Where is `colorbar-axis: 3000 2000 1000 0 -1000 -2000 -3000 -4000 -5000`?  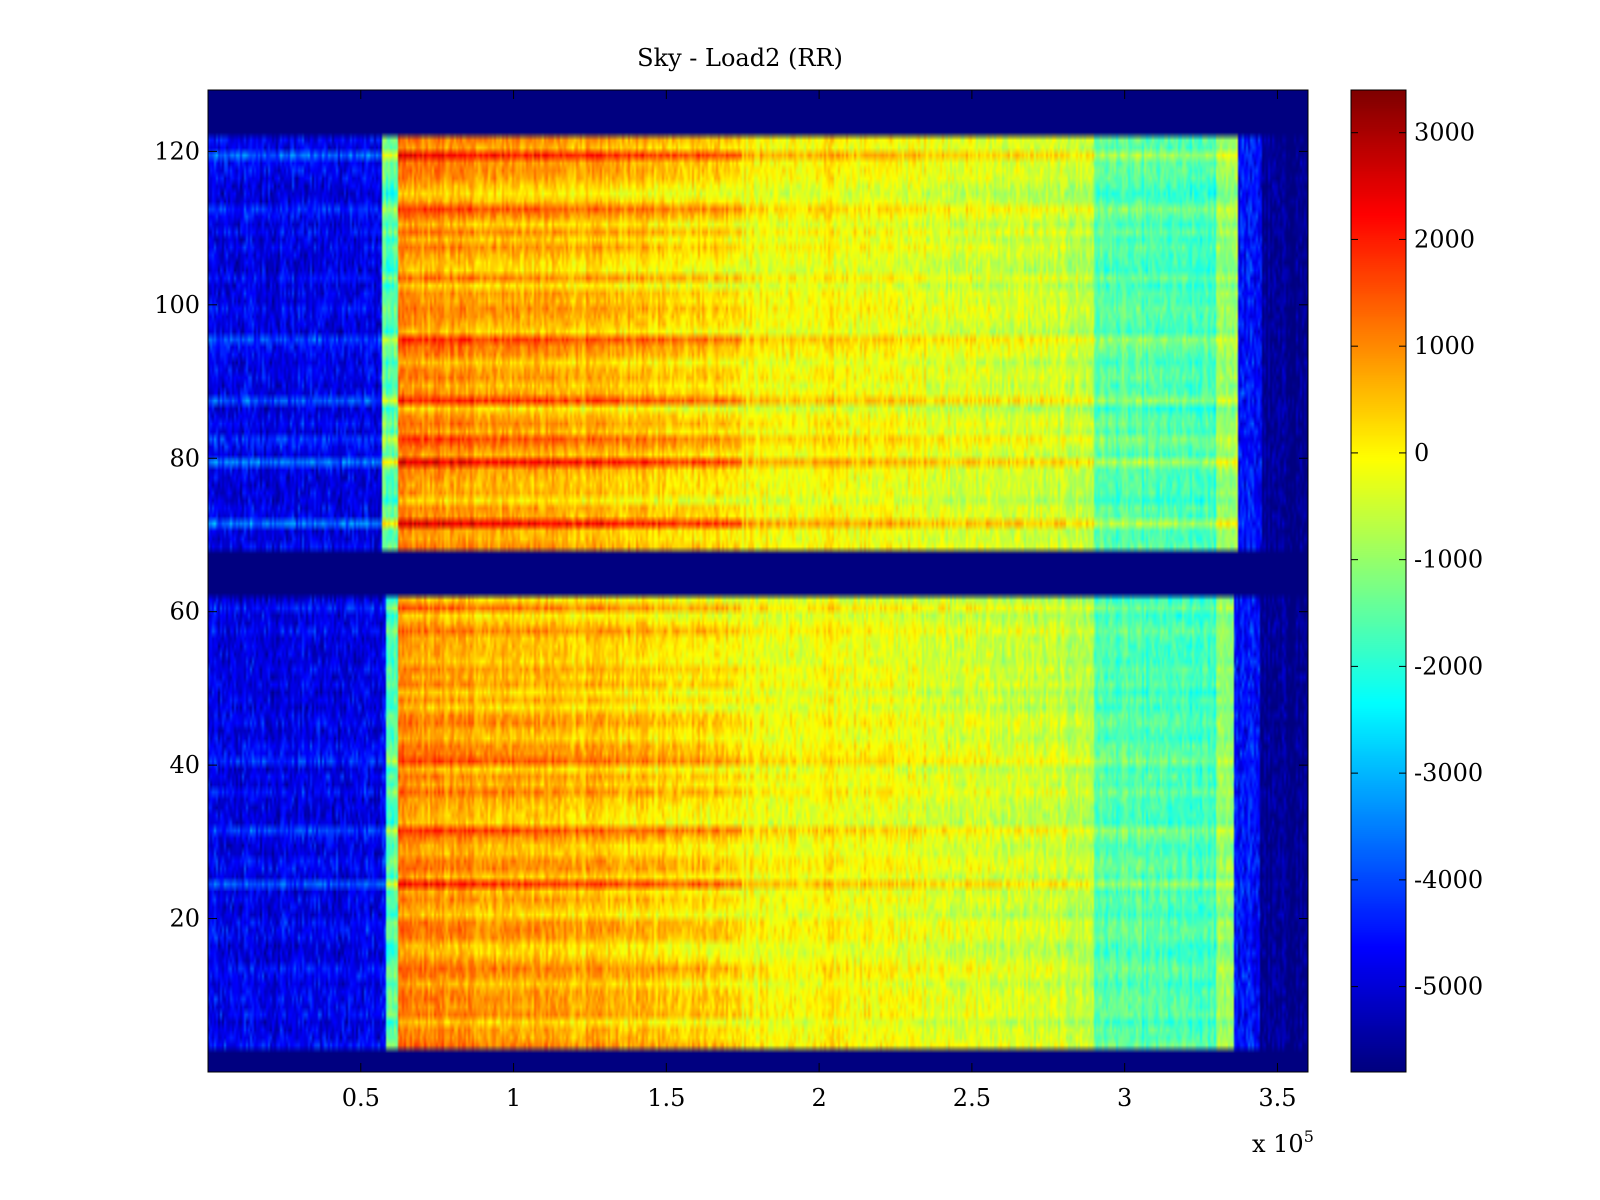
colorbar-axis: 3000 2000 1000 0 -1000 -2000 -3000 -4000 -5000 is located at coordinates (1417, 560).